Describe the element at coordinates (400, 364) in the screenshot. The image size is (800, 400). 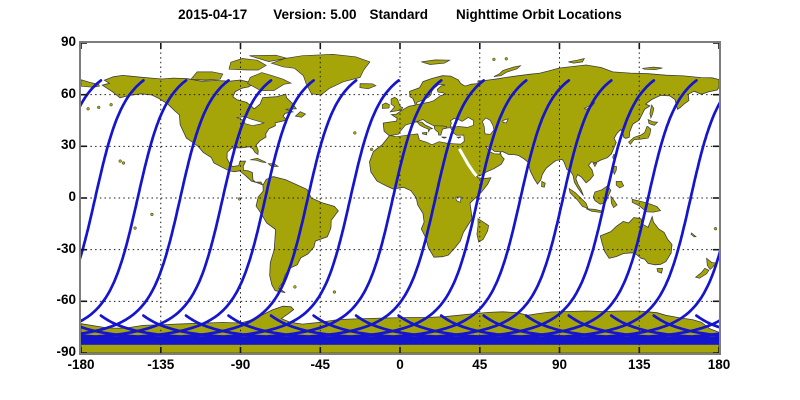
I see `x-tick-label: 0` at that location.